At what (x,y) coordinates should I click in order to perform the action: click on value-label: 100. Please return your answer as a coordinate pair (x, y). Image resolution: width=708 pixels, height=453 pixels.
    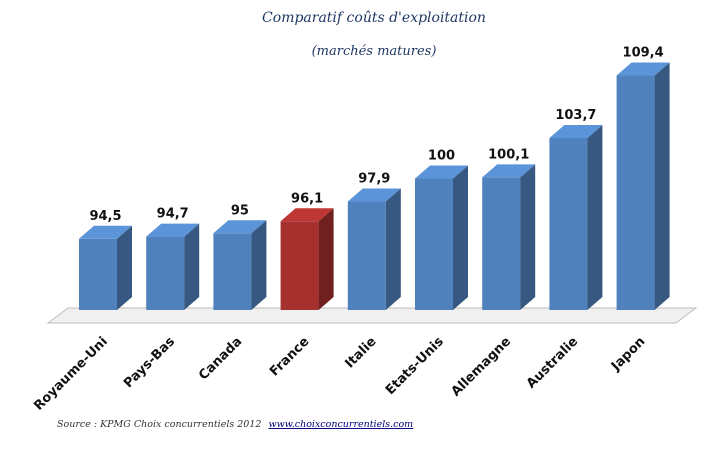
    Looking at the image, I should click on (441, 156).